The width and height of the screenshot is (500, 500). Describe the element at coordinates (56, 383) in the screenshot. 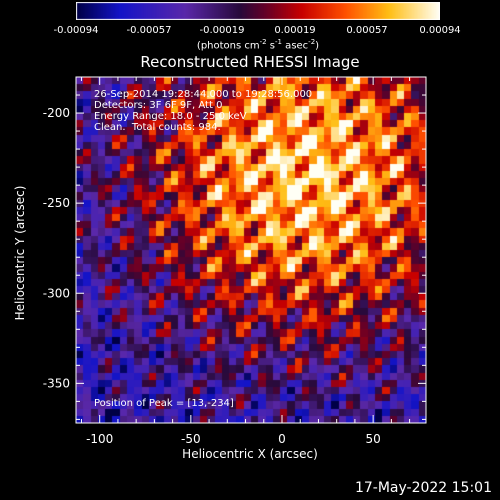

I see `y-tick-label: -350` at that location.